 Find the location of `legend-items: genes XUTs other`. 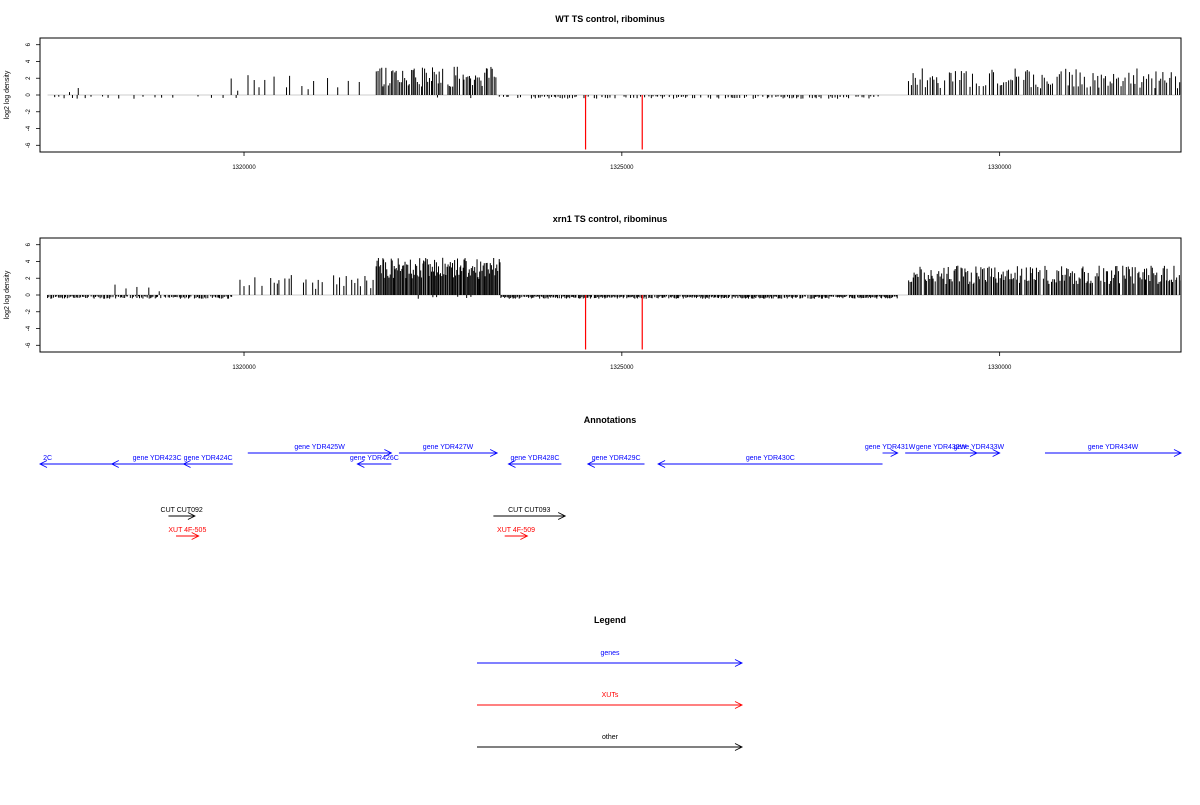

legend-items: genes XUTs other is located at coordinates (610, 700).